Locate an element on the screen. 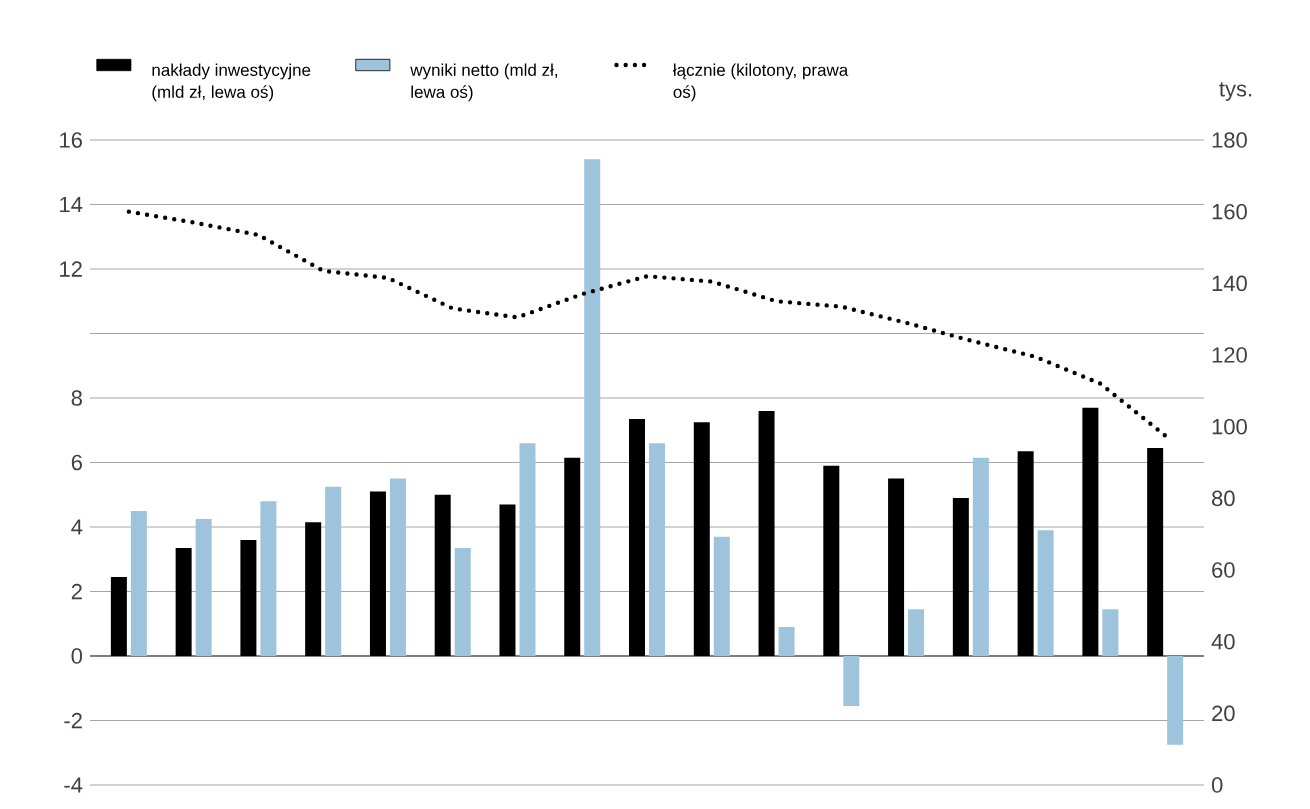 This screenshot has width=1310, height=809. y2-tick-label: 140 is located at coordinates (1229, 283).